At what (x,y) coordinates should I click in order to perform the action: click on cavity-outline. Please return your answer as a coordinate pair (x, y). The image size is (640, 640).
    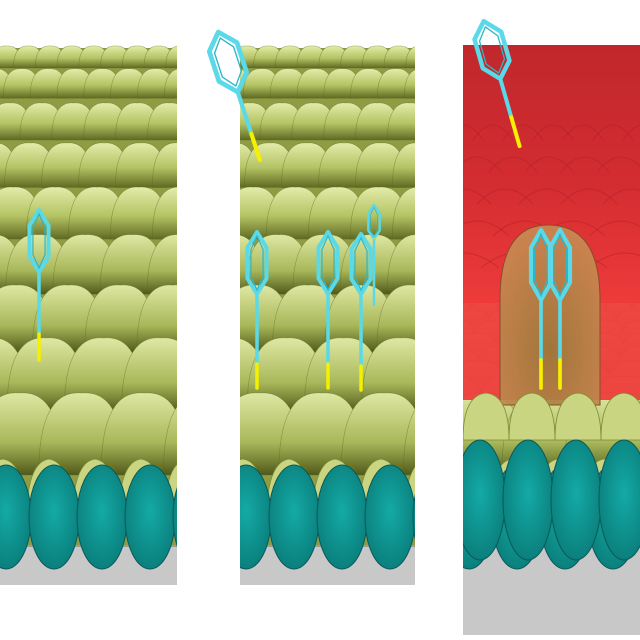
    Looking at the image, I should click on (550, 315).